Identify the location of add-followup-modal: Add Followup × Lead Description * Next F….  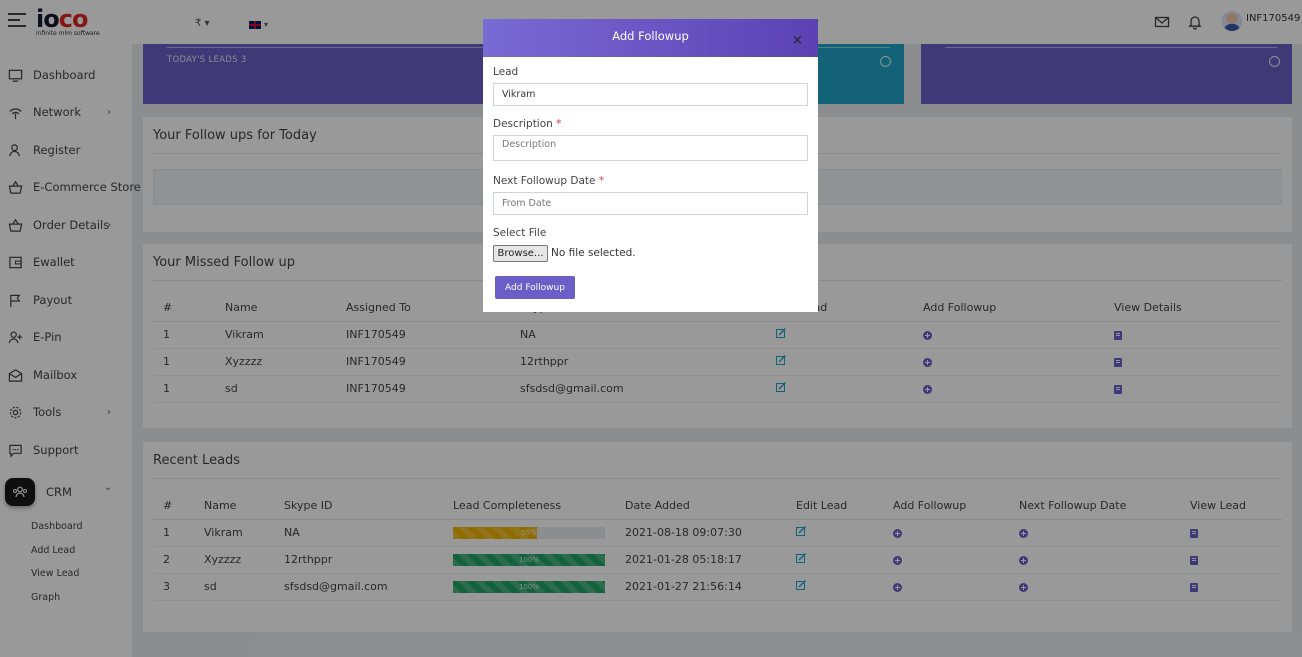
(650, 165).